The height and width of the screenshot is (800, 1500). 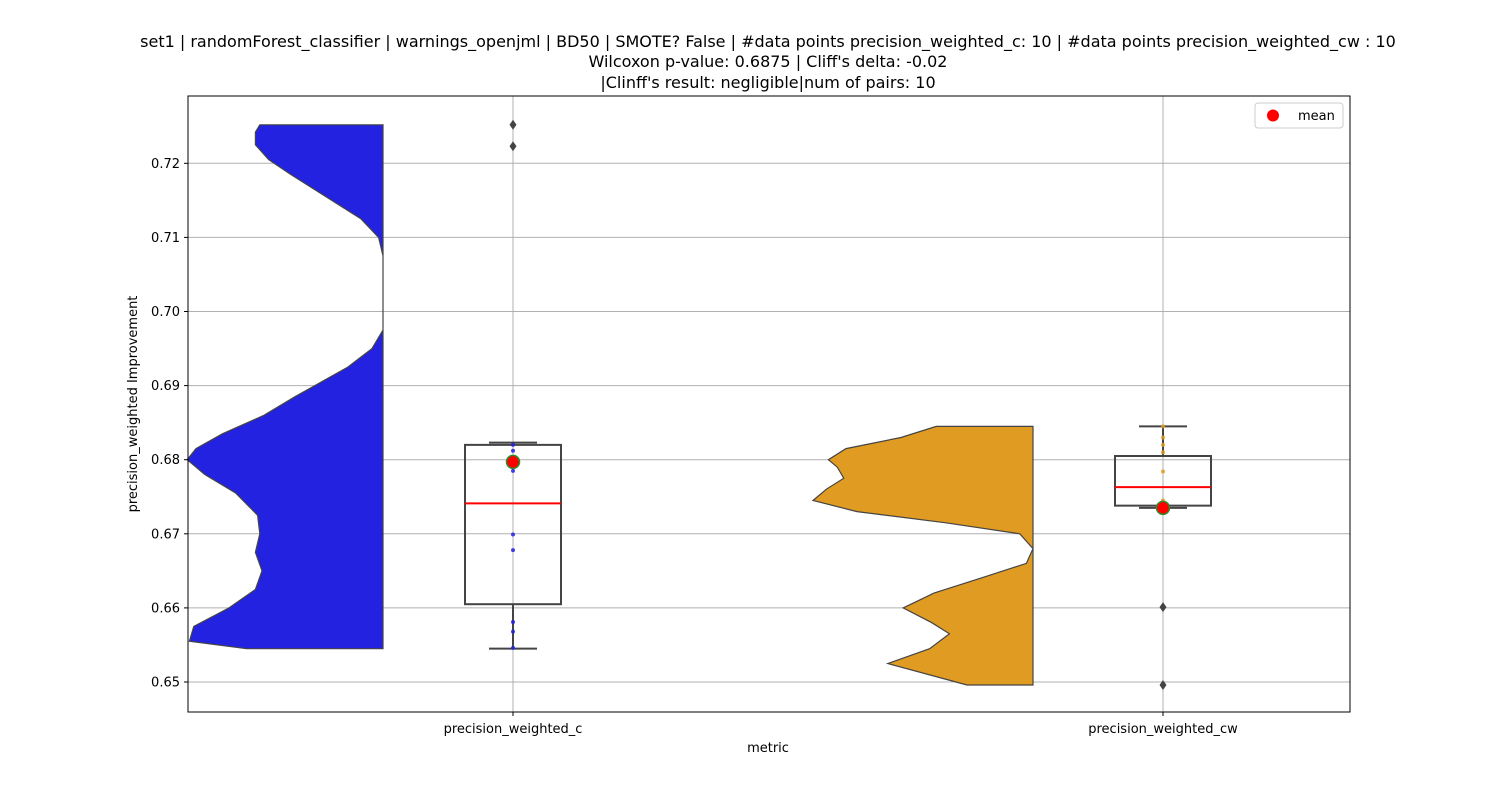 I want to click on legend-box, so click(x=1299, y=115).